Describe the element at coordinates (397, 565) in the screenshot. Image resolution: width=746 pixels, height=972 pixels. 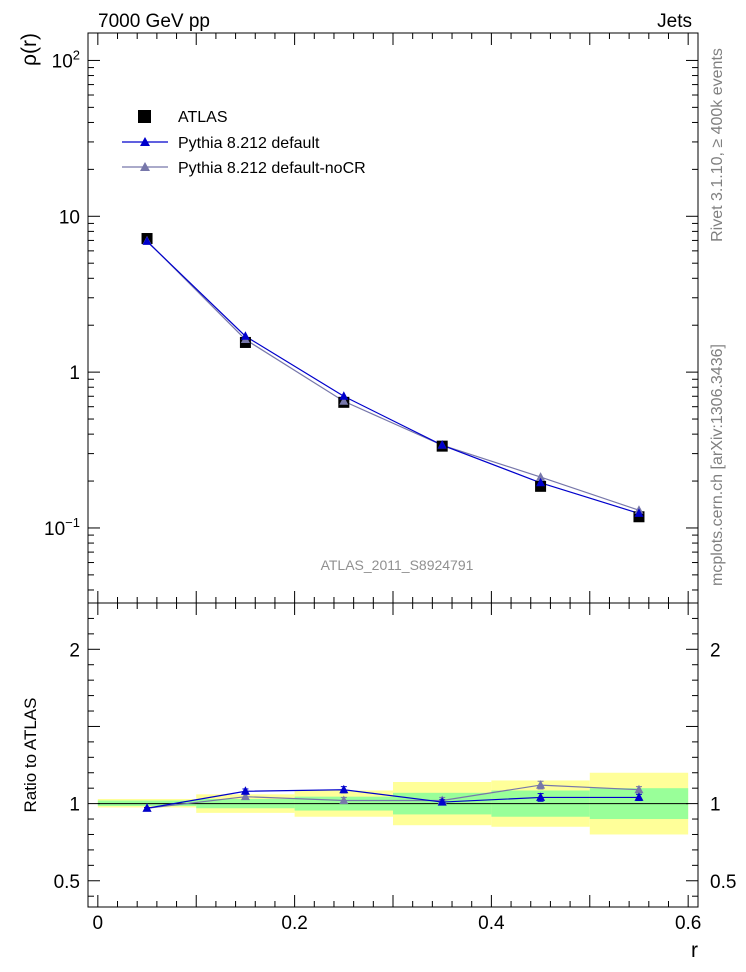
I see `analysis-watermark: ATLAS_2011_S8924791` at that location.